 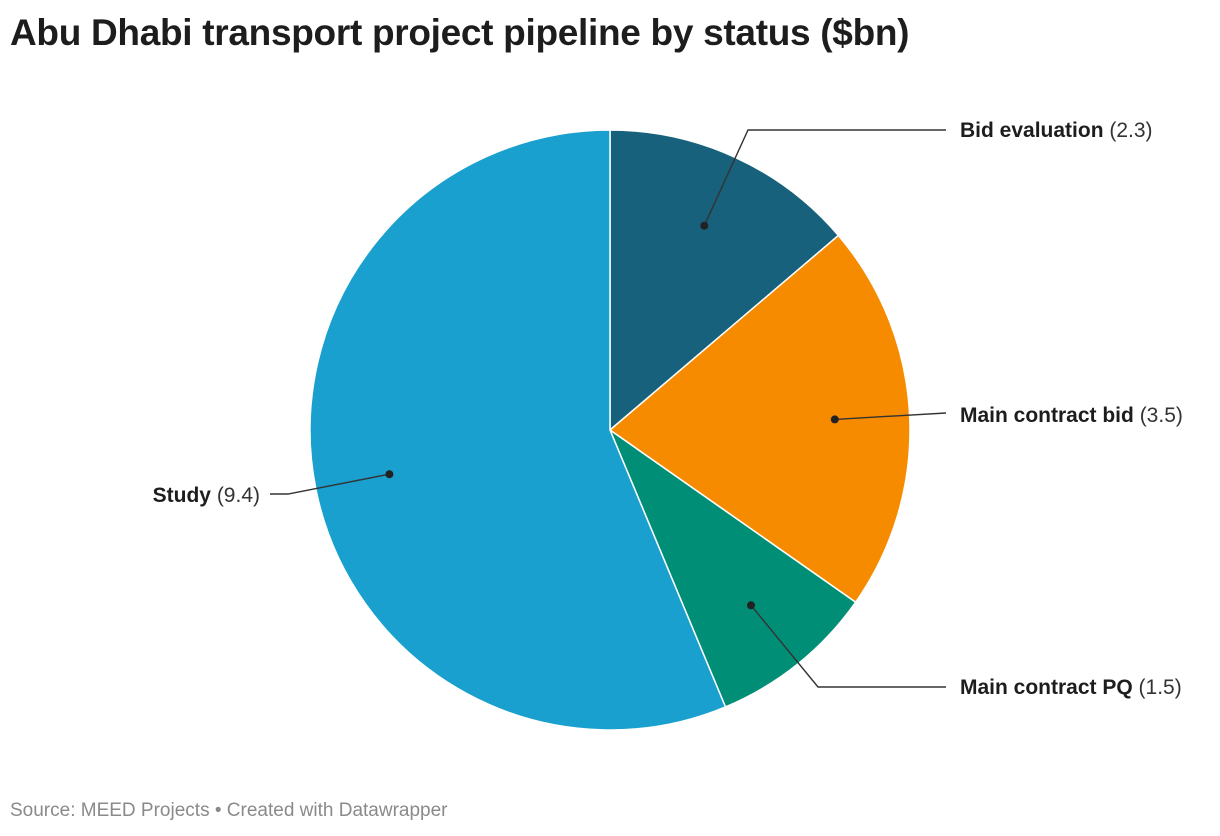 I want to click on slice-label-main-contract-bid: Main contract bid (3.5), so click(x=1071, y=415).